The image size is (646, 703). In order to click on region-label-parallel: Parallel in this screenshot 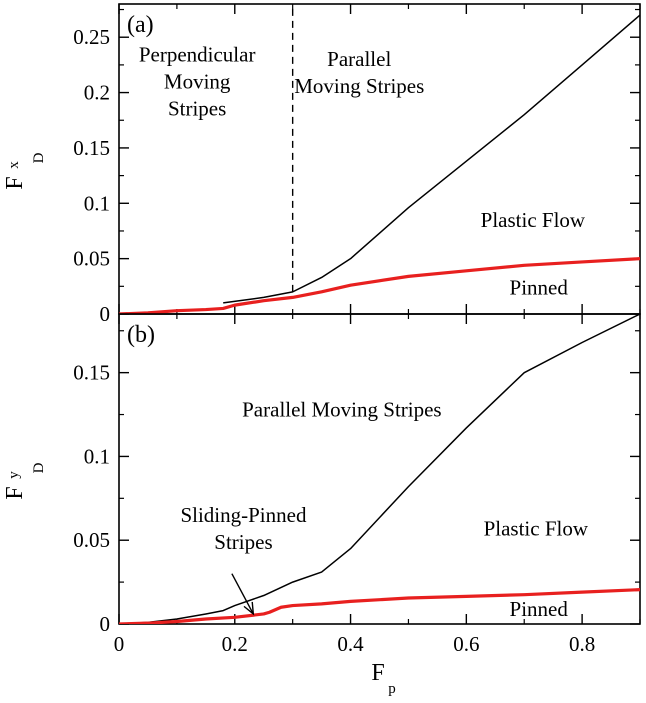, I will do `click(359, 59)`.